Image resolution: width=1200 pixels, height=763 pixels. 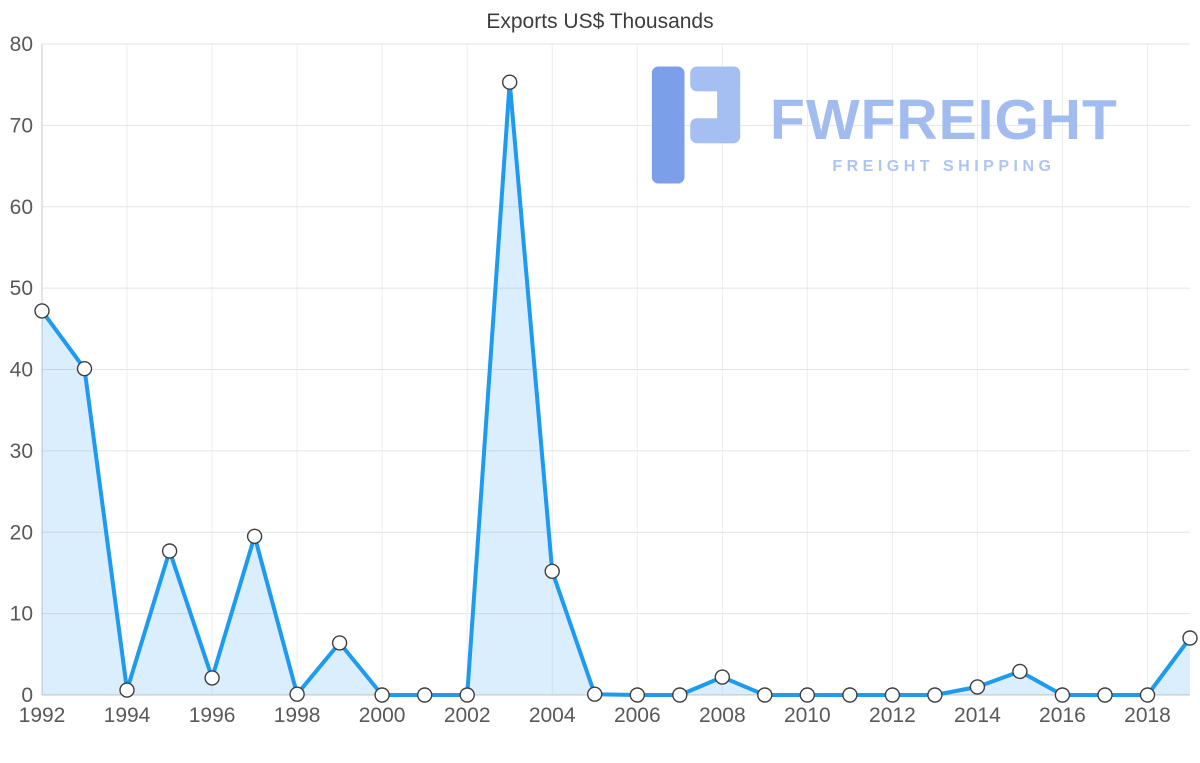 What do you see at coordinates (21, 288) in the screenshot?
I see `y-axis-tick-label: 50` at bounding box center [21, 288].